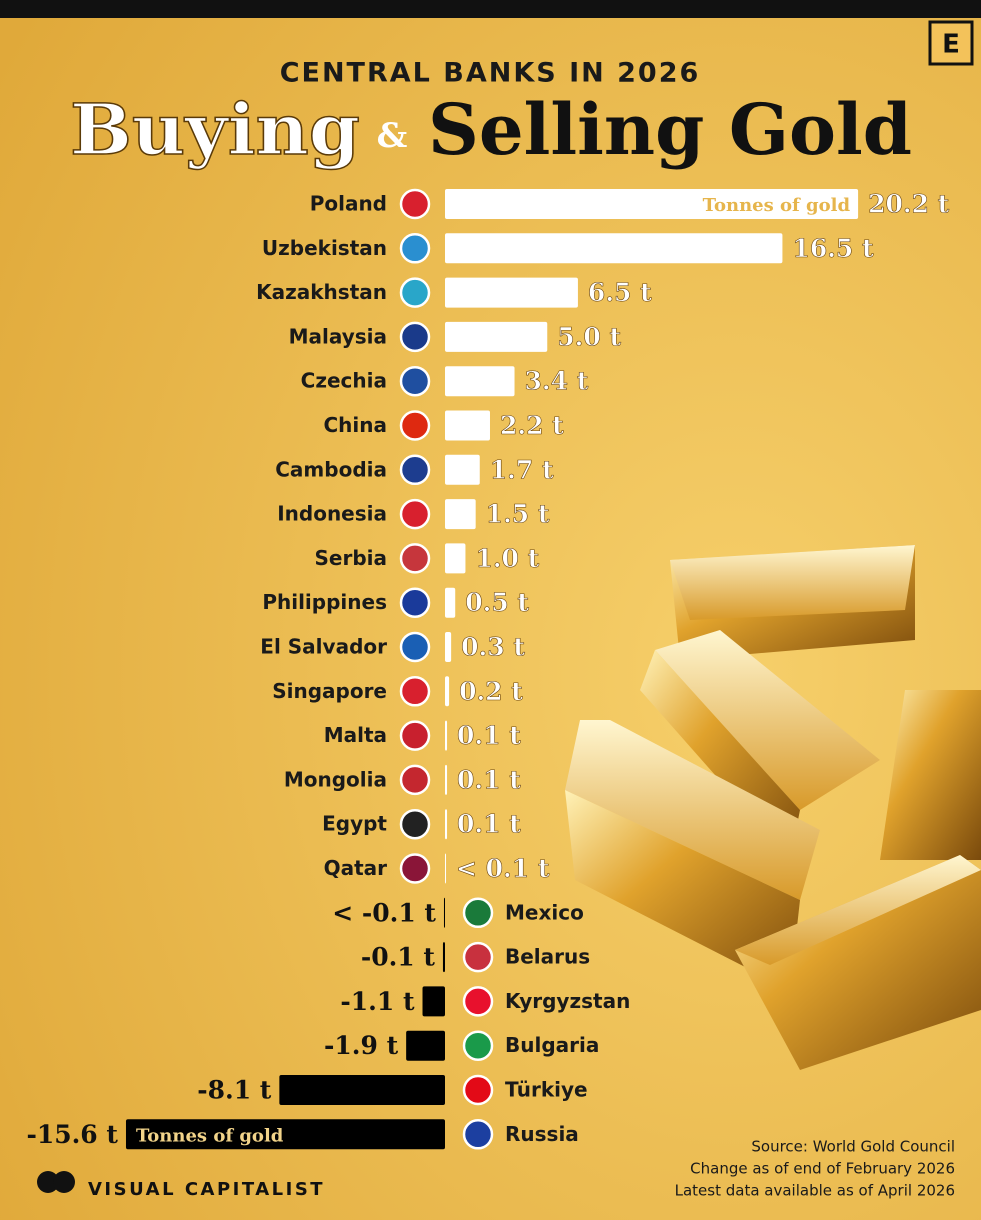 The height and width of the screenshot is (1220, 981). I want to click on category-label: Russia, so click(542, 1134).